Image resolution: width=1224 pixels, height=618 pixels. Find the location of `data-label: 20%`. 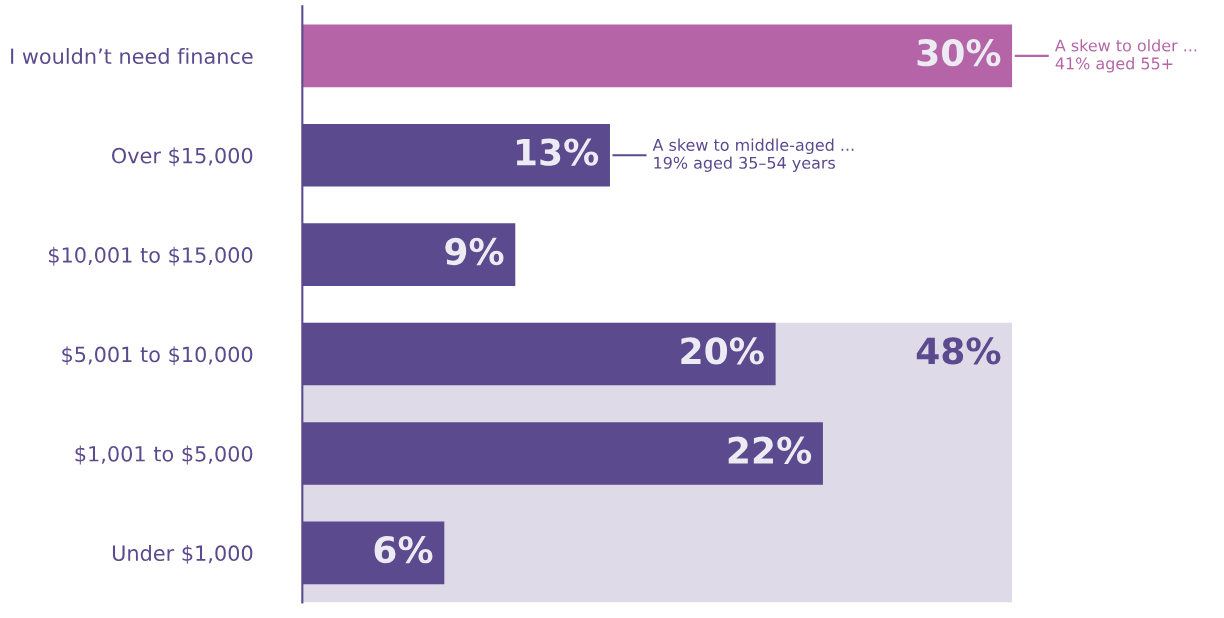

data-label: 20% is located at coordinates (722, 351).